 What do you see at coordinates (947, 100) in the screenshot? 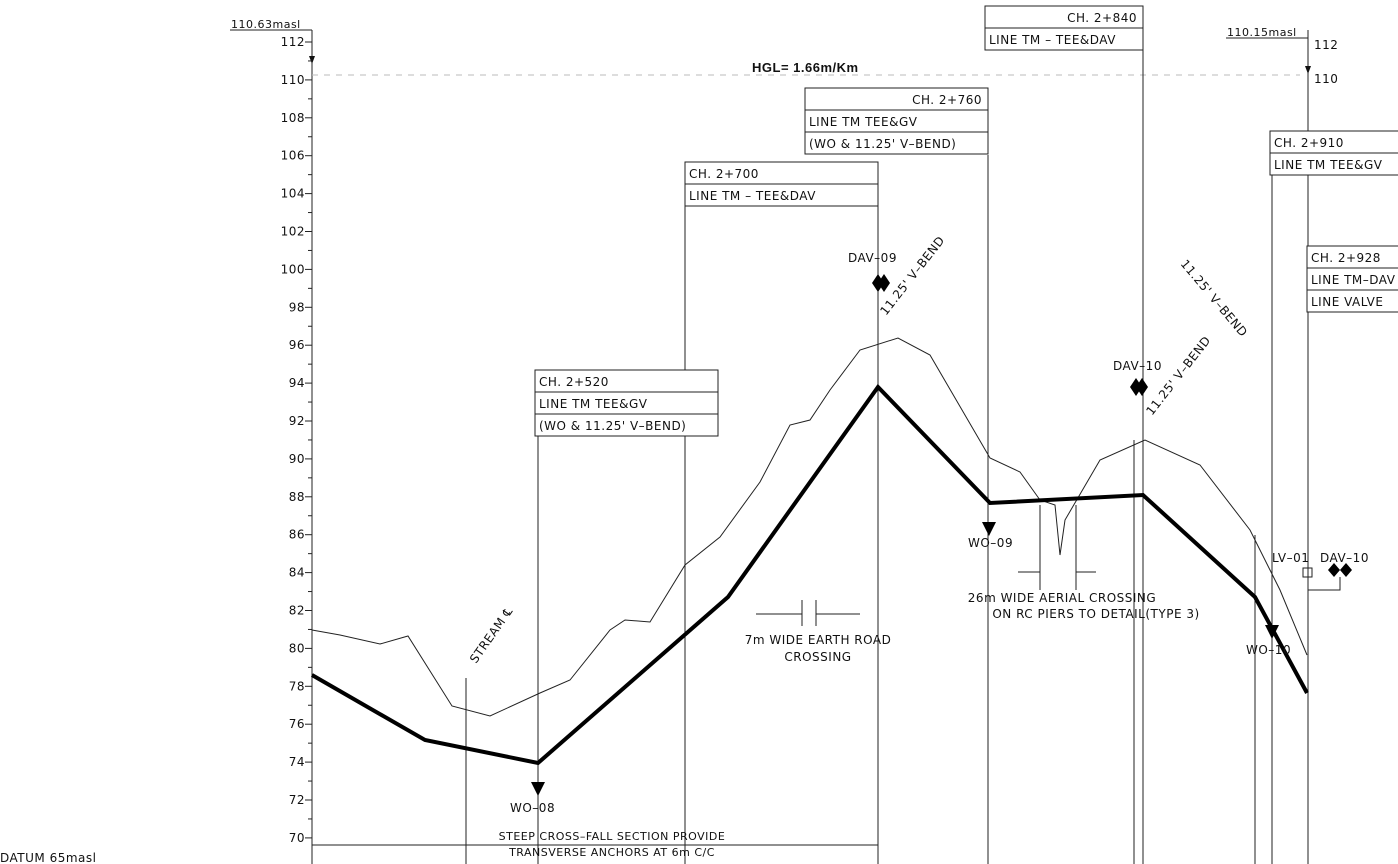
I see `box-text: CH. 2+760` at bounding box center [947, 100].